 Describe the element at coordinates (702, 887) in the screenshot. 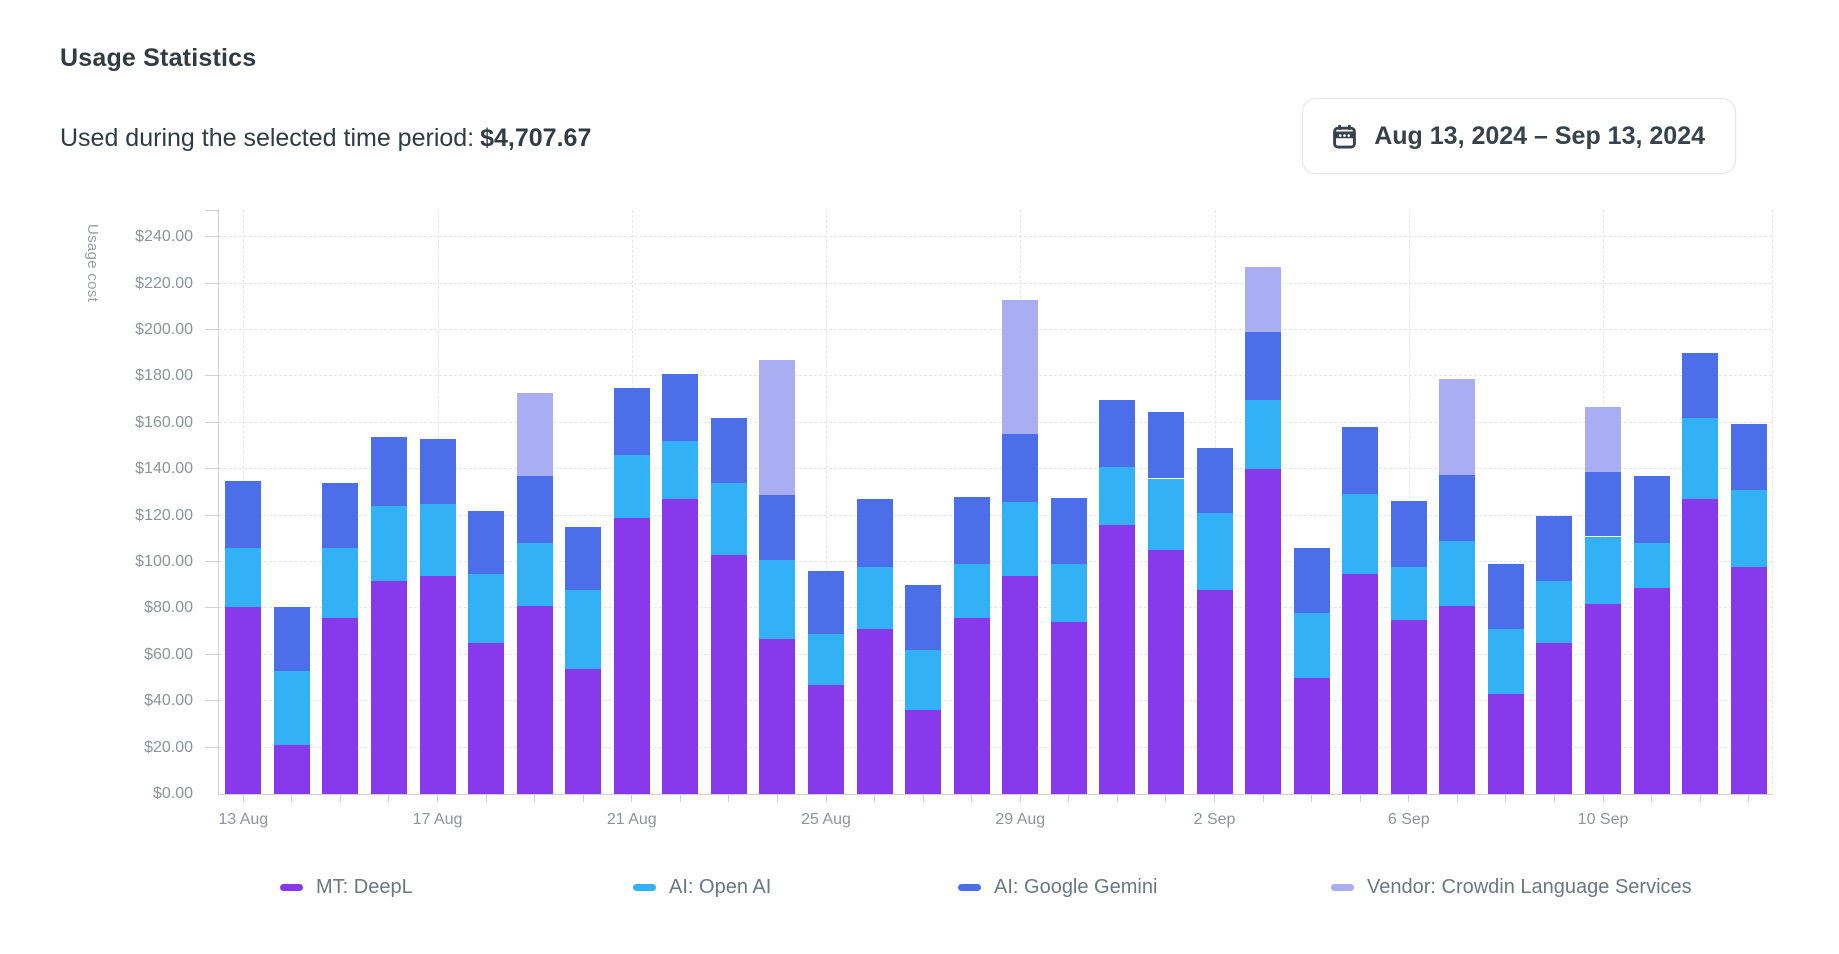

I see `legend-item-open-ai: AI: Open AI` at that location.